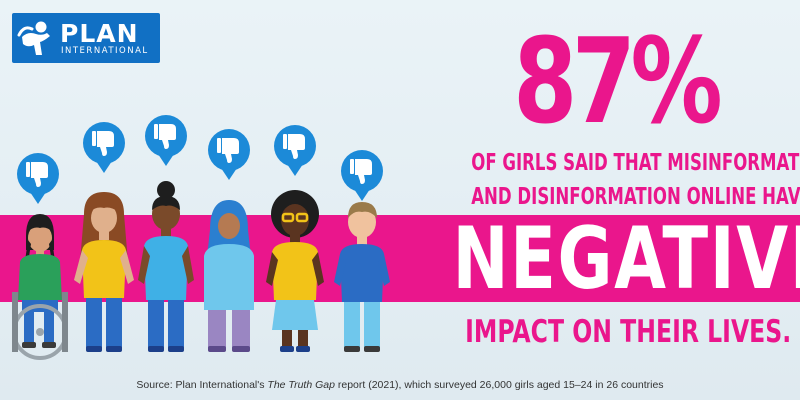  What do you see at coordinates (635, 163) in the screenshot?
I see `headline-line-1: OF GIRLS SAID THAT MISINFORMATION` at bounding box center [635, 163].